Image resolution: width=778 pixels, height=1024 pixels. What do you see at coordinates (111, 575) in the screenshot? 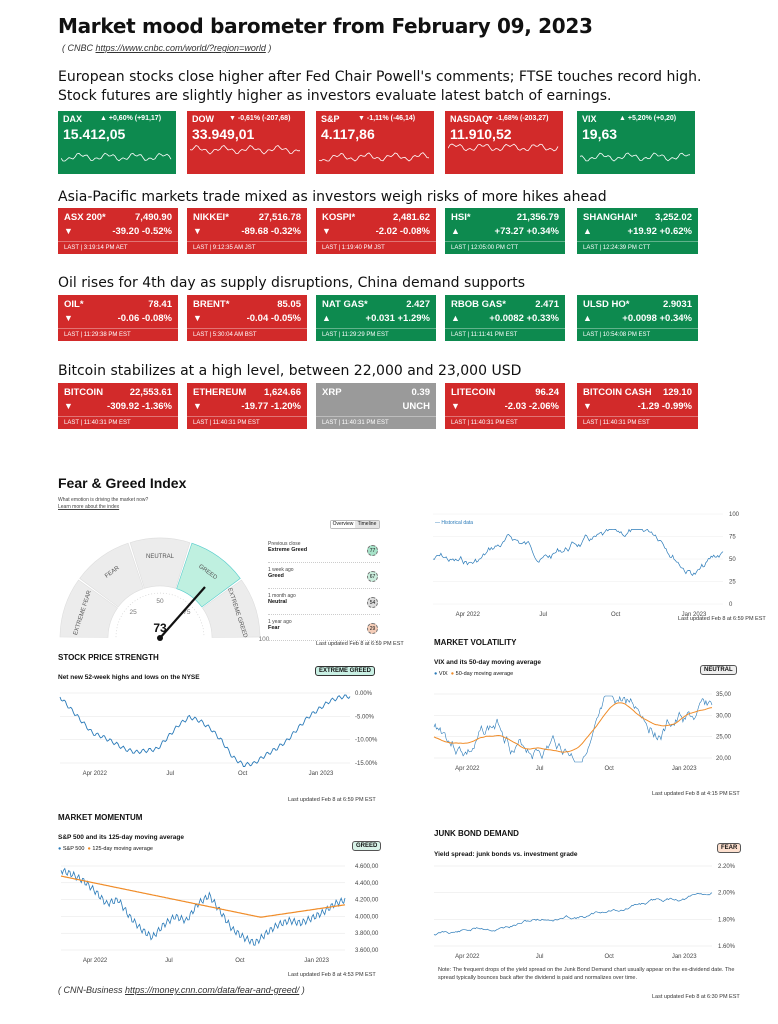
I see `gauge-segment-fear` at bounding box center [111, 575].